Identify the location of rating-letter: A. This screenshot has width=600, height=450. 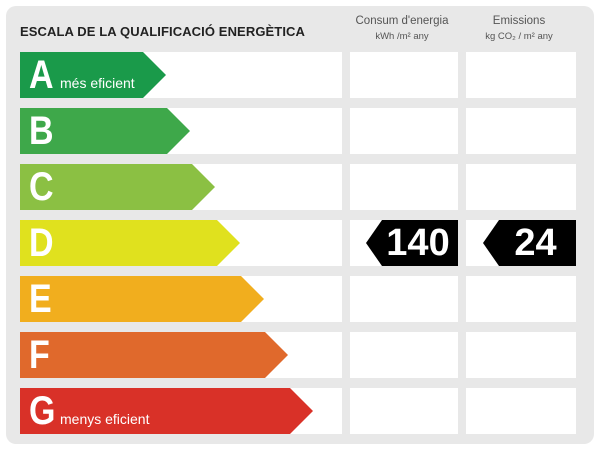
(41, 75).